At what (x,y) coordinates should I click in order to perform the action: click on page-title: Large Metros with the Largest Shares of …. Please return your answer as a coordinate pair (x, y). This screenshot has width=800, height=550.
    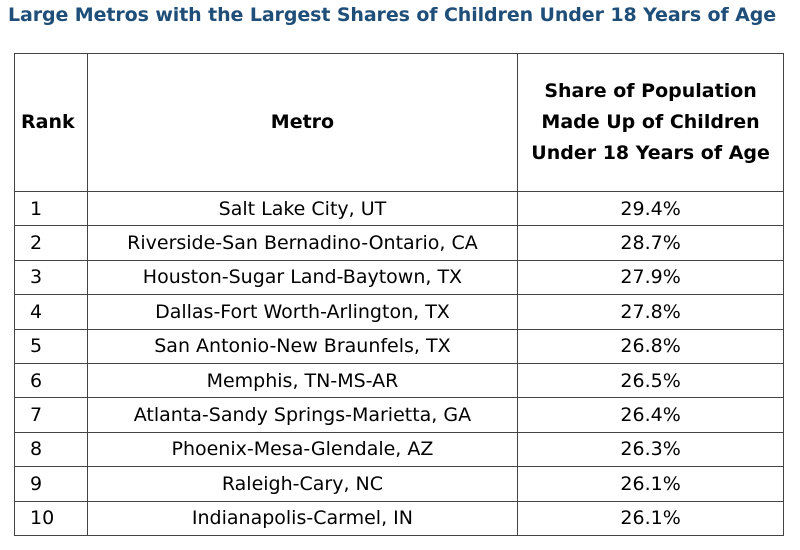
    Looking at the image, I should click on (392, 15).